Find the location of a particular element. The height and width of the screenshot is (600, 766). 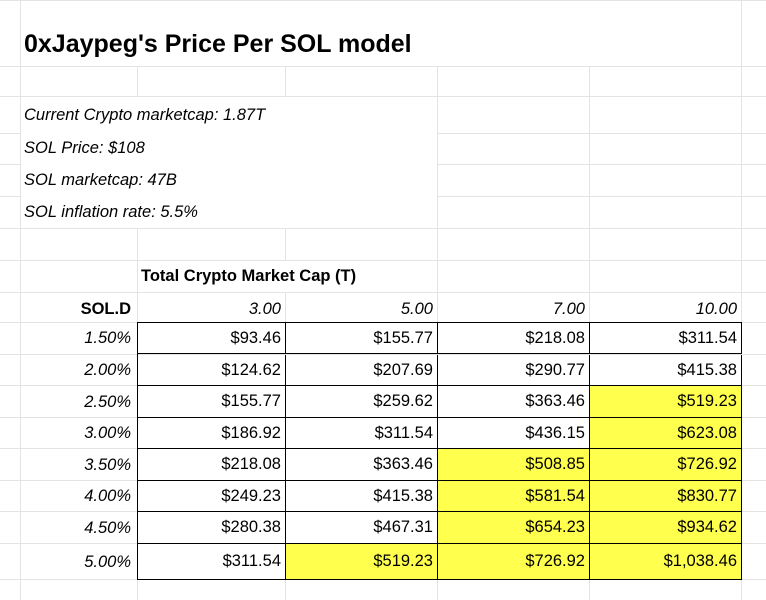

table-cell: $186.92 is located at coordinates (212, 433).